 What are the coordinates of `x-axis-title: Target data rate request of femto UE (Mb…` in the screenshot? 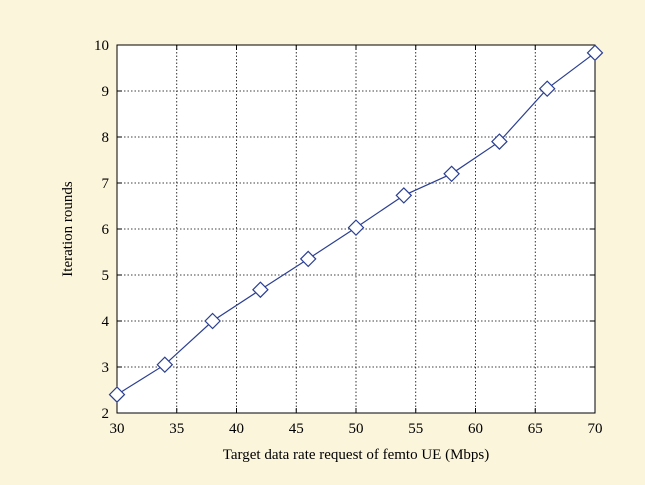 It's located at (356, 455).